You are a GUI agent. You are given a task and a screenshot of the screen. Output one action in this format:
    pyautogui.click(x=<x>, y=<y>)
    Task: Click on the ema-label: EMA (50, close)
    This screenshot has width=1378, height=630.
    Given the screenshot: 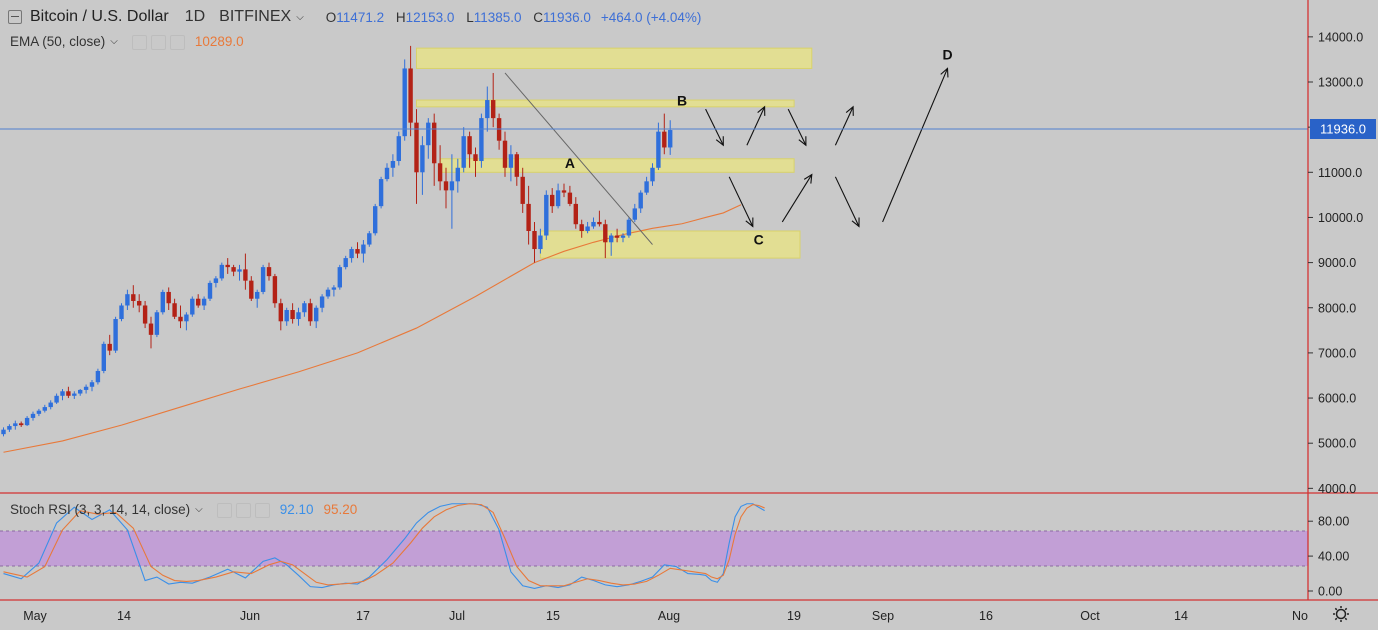 What is the action you would take?
    pyautogui.click(x=57, y=41)
    